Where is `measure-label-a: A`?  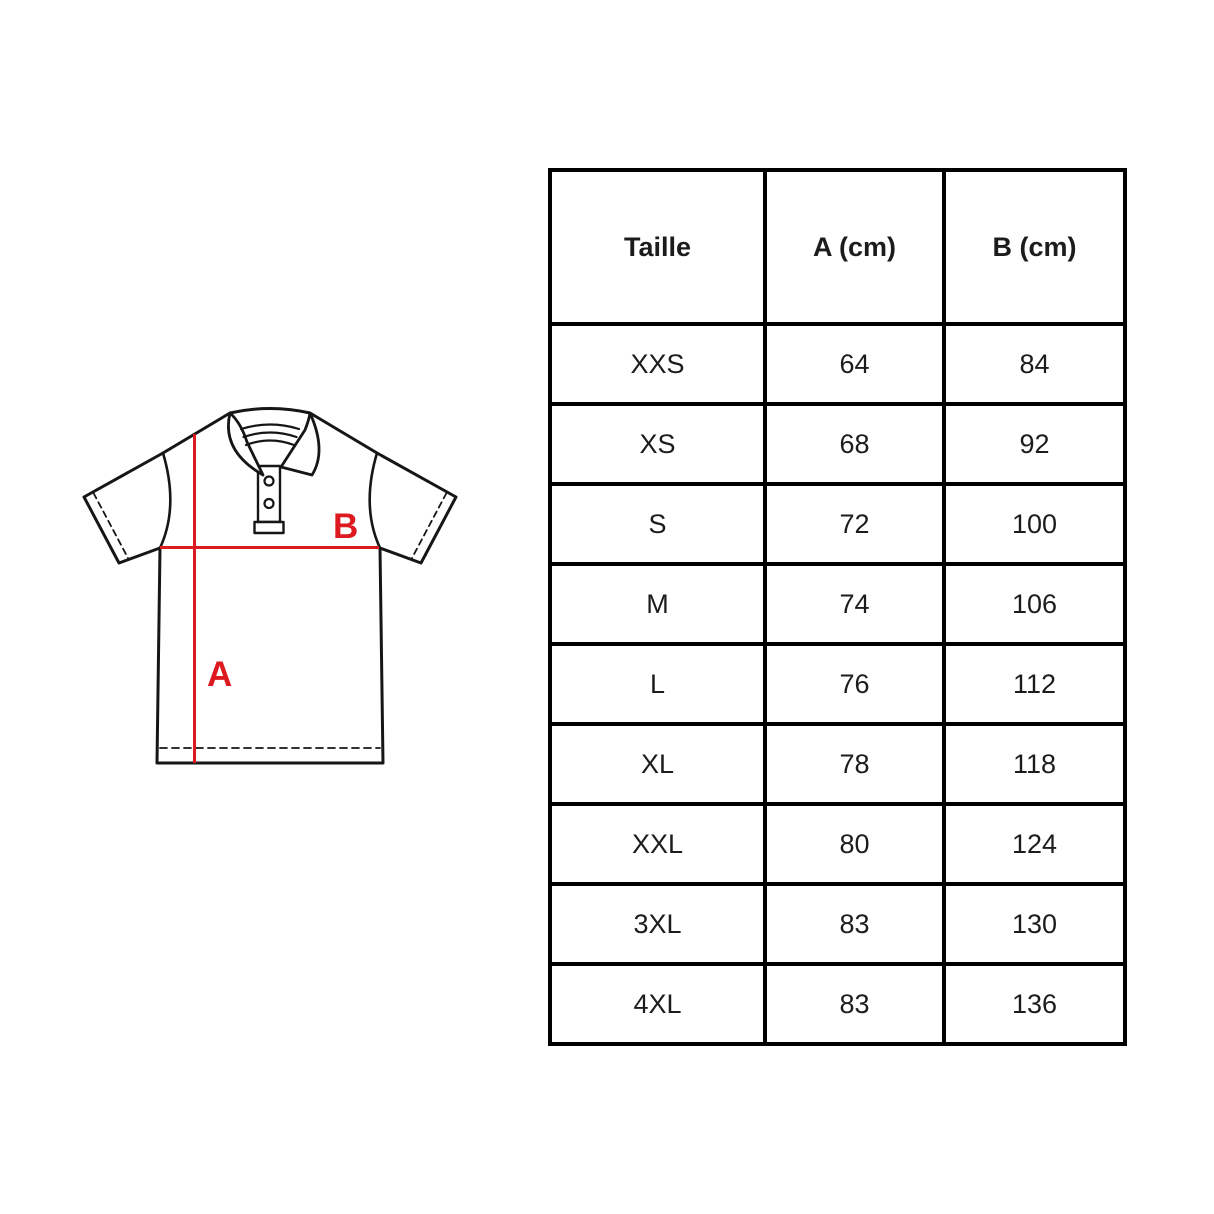 measure-label-a: A is located at coordinates (219, 674).